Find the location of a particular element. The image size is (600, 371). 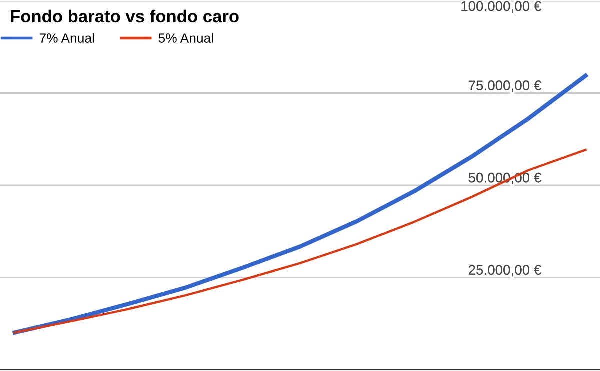

legend-label: 5% Anual is located at coordinates (186, 38).